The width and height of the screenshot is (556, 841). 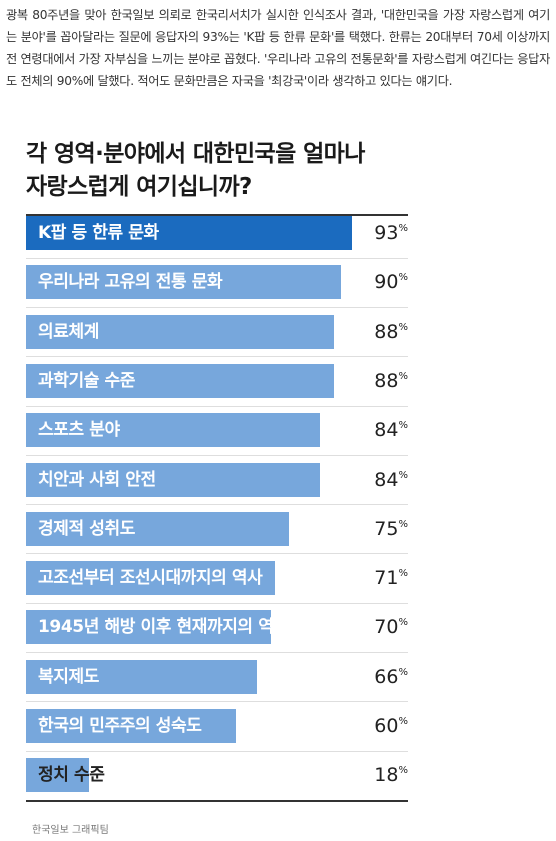 I want to click on bar-label: 1945년 해방 이후 현재까지의 역사, so click(x=163, y=627).